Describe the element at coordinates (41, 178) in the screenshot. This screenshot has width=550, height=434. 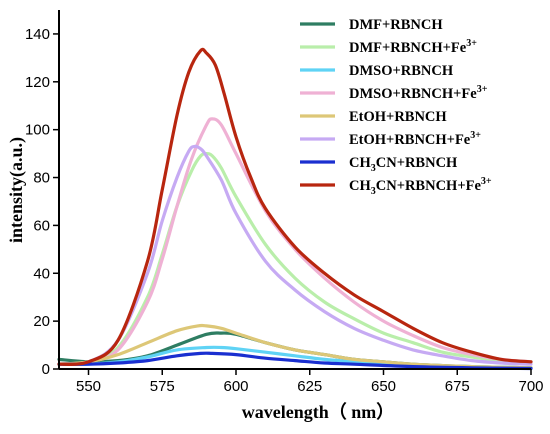
I see `y-tick-label: 80` at that location.